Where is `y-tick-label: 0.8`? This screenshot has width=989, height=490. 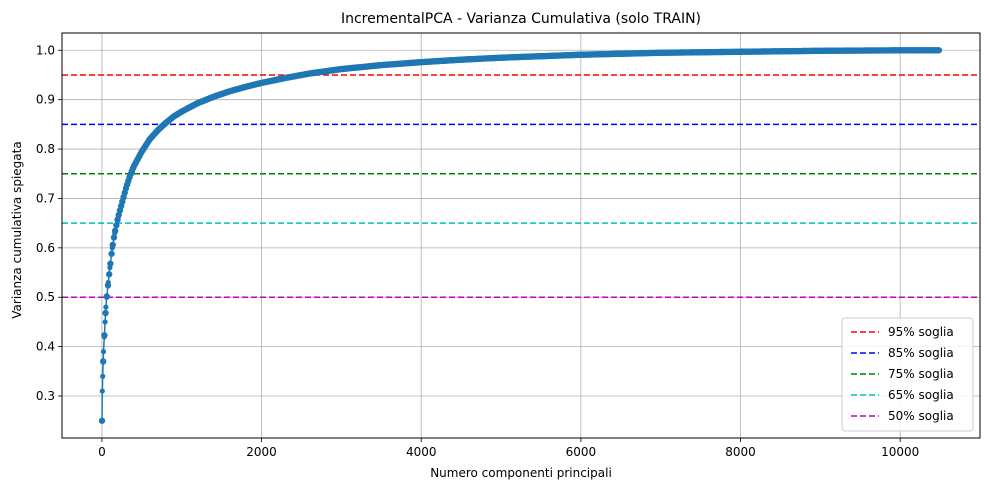
y-tick-label: 0.8 is located at coordinates (45, 149).